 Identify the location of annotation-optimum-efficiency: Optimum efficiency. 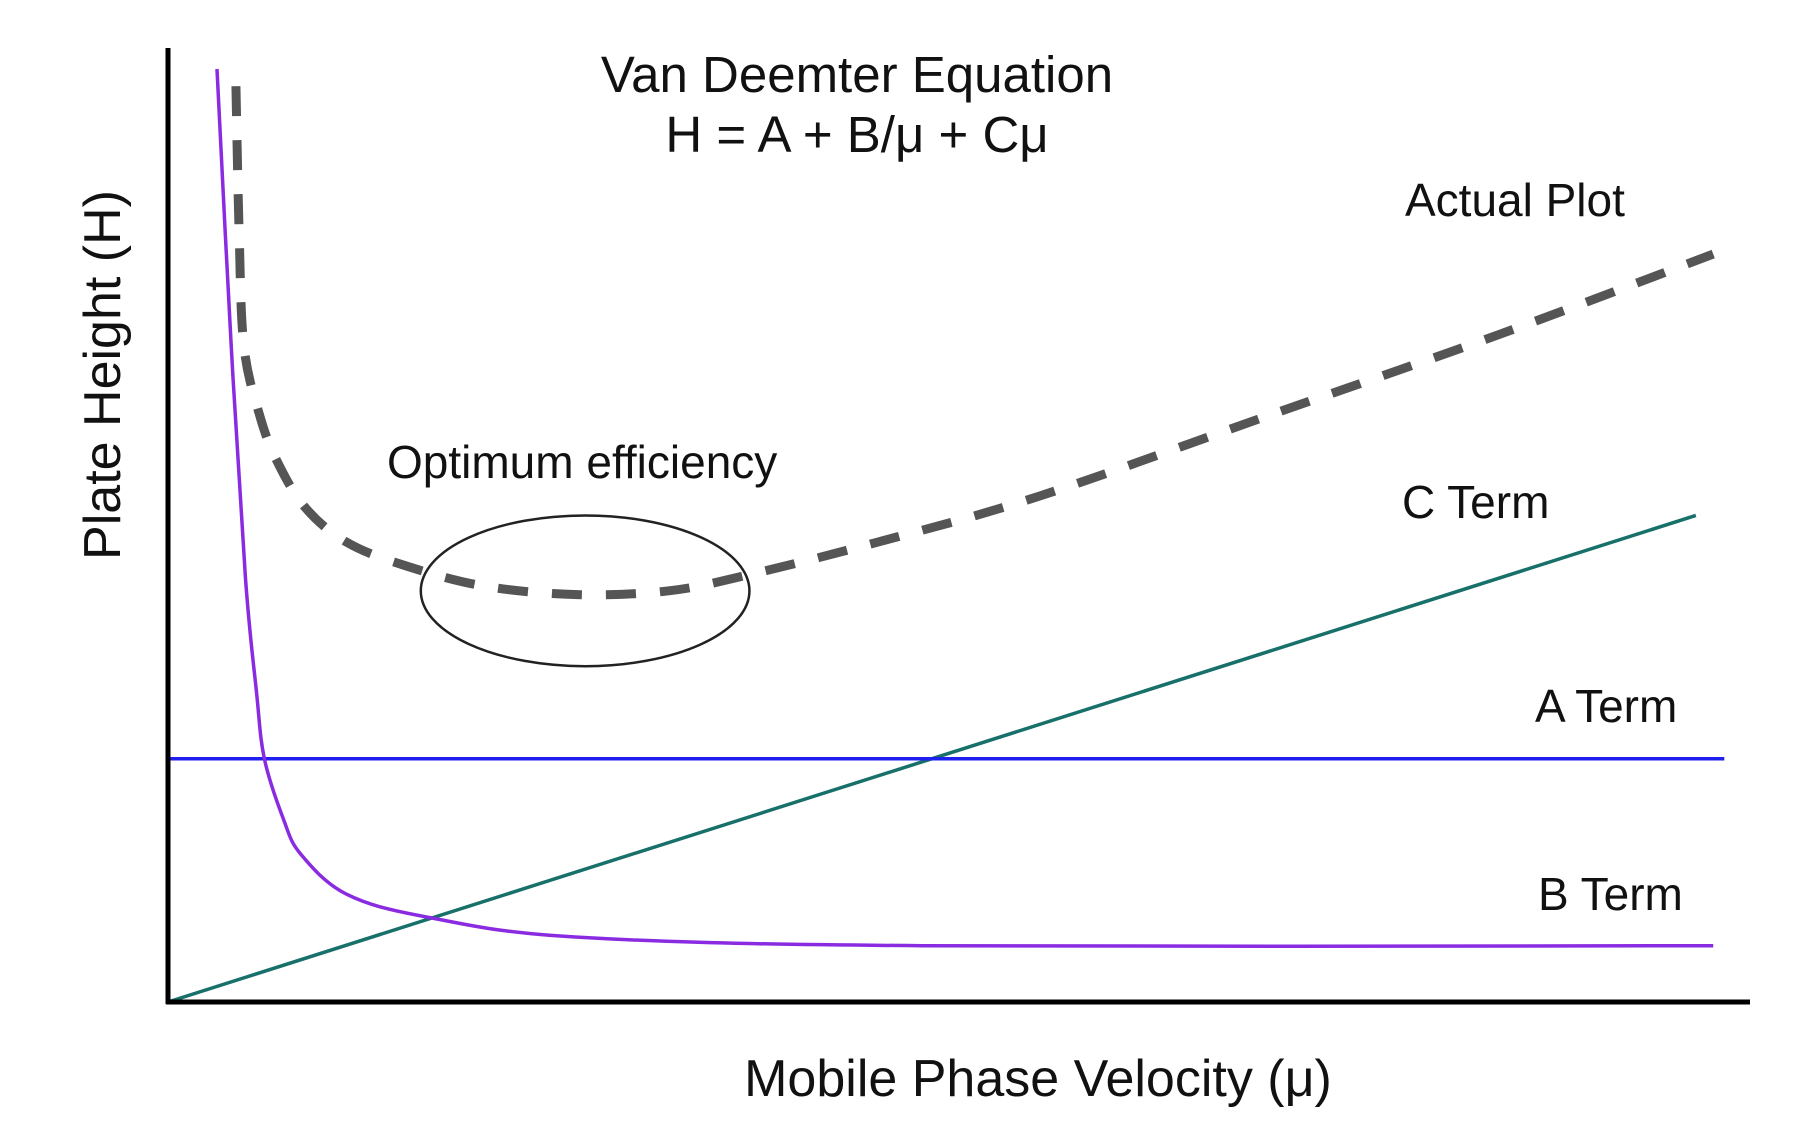
(582, 462).